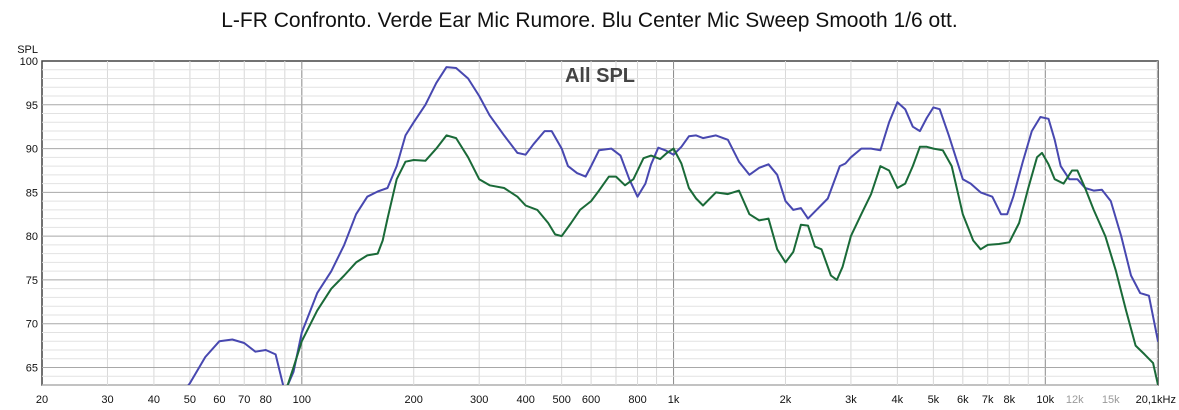 This screenshot has height=410, width=1179. I want to click on x-tick-label: 20, so click(42, 400).